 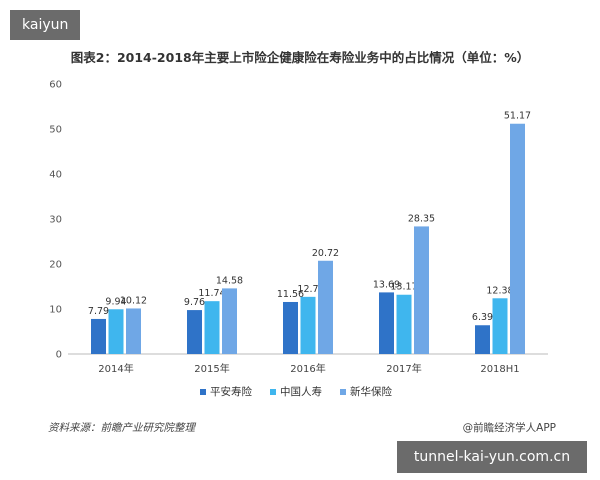 What do you see at coordinates (300, 57) in the screenshot?
I see `chart-title: 图表2：2014-2018年主要上市险企健康险在寿险业务中的占比情况（单位：%）` at bounding box center [300, 57].